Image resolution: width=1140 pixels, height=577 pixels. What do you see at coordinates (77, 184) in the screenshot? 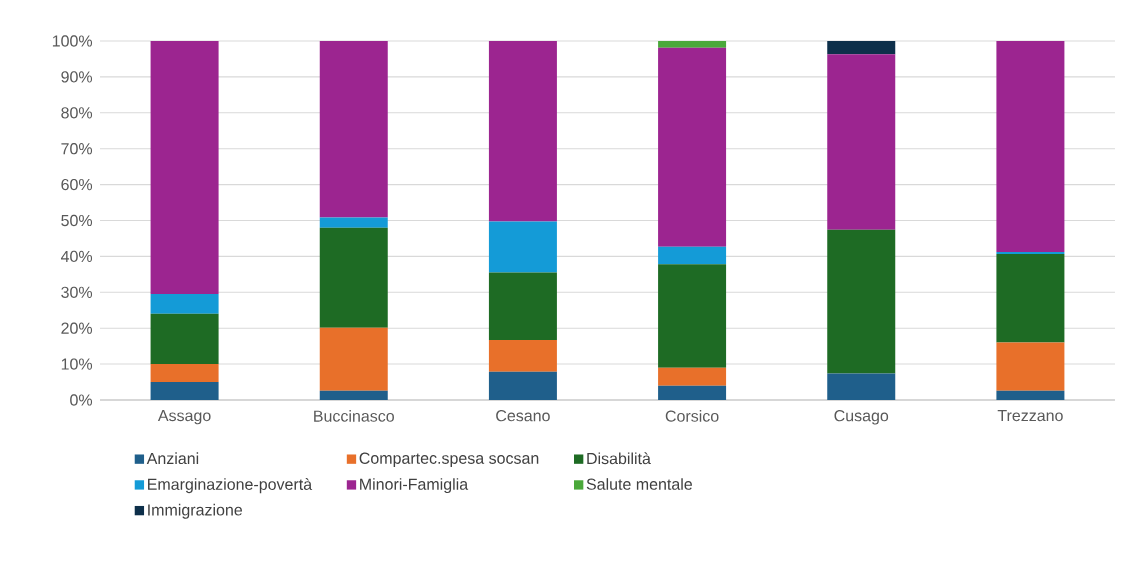
I see `y-tick-label: 60%` at bounding box center [77, 184].